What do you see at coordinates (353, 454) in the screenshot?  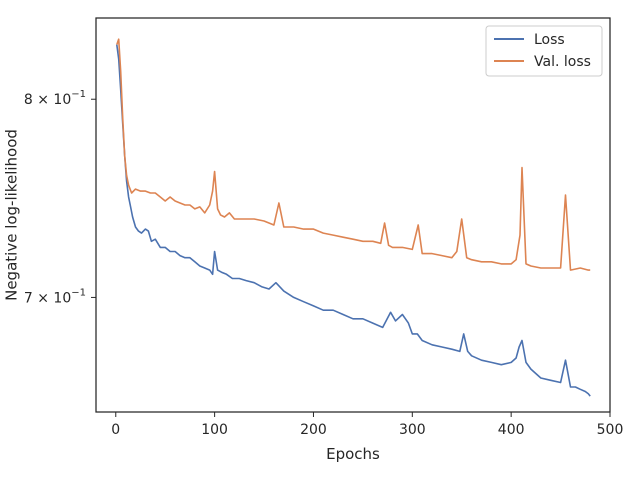 I see `x-axis-label: Epochs` at bounding box center [353, 454].